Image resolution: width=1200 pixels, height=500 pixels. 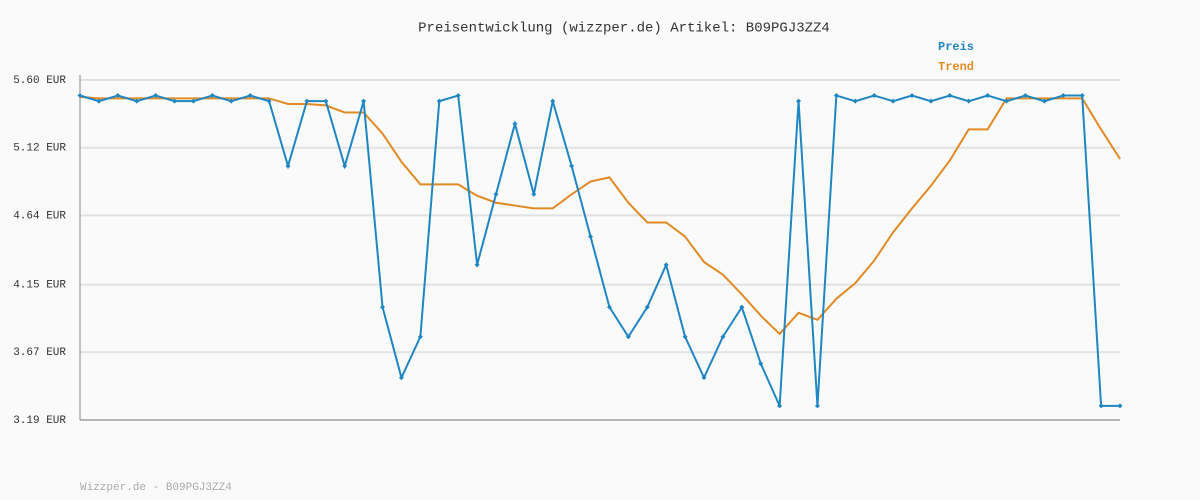 What do you see at coordinates (156, 488) in the screenshot?
I see `footer: Wizzper.de - B09PGJ3ZZ4` at bounding box center [156, 488].